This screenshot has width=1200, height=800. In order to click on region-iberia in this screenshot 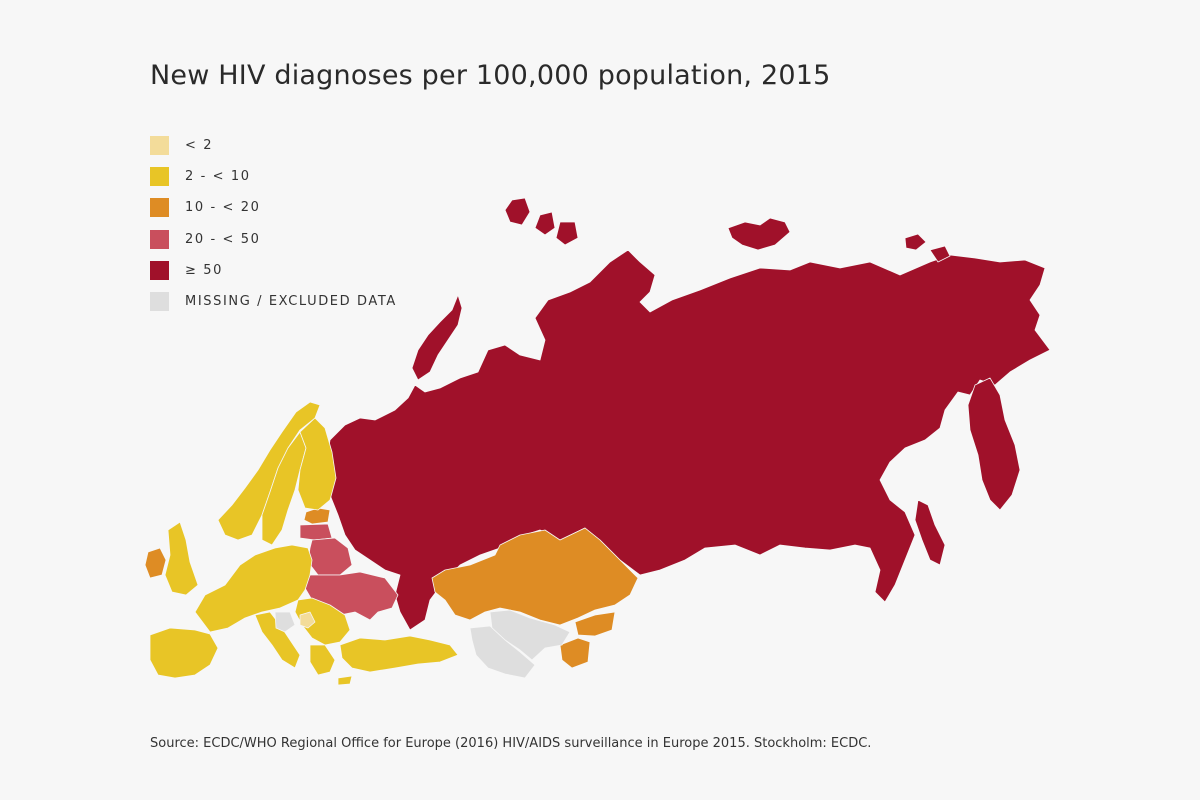, I will do `click(184, 653)`.